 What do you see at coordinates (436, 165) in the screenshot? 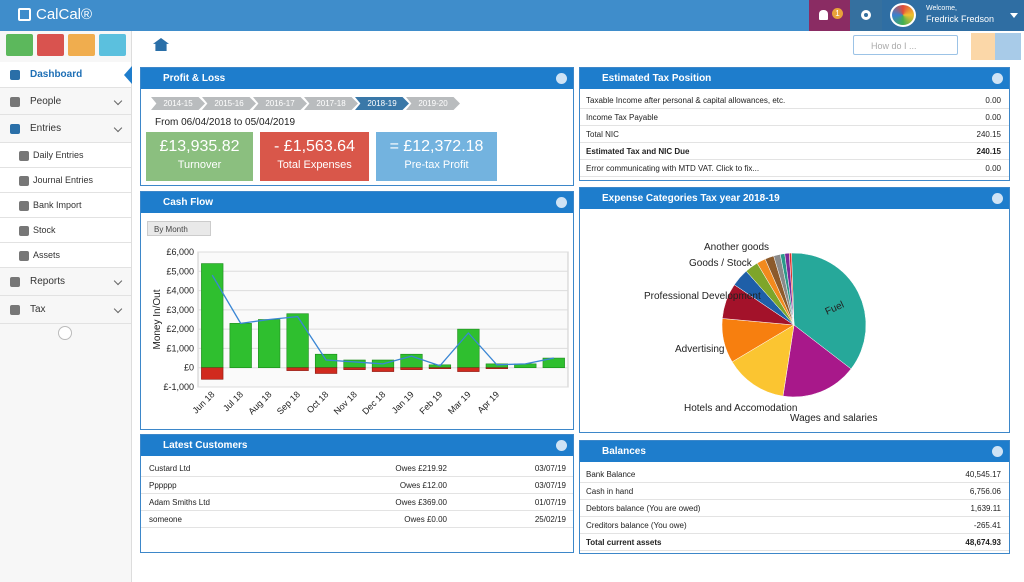
I see `card-label: Pre-tax Profit` at bounding box center [436, 165].